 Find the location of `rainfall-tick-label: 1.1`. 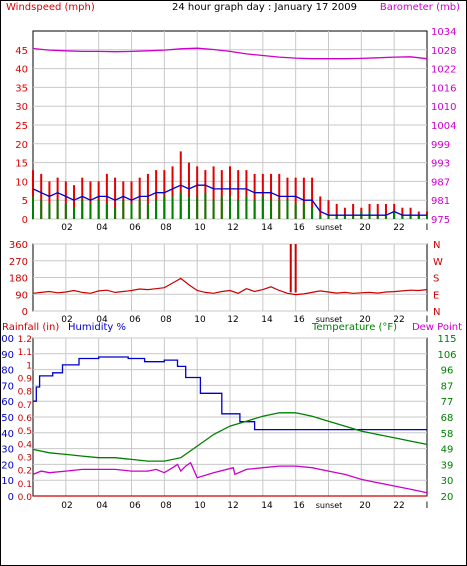

rainfall-tick-label: 1.1 is located at coordinates (25, 353).